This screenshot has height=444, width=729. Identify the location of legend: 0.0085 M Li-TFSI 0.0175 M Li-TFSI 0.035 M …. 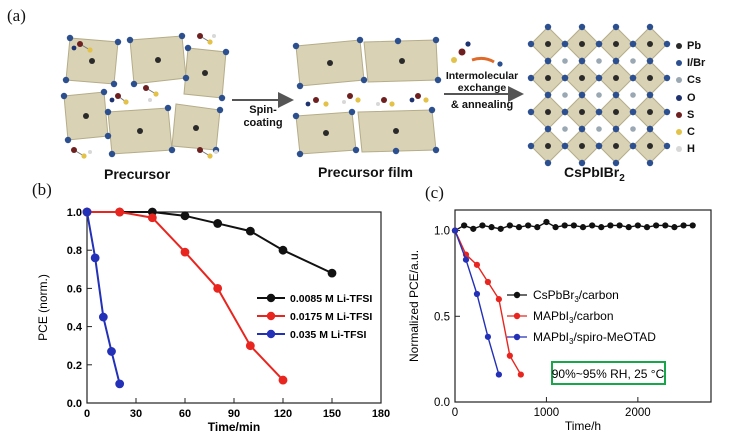
(314, 317).